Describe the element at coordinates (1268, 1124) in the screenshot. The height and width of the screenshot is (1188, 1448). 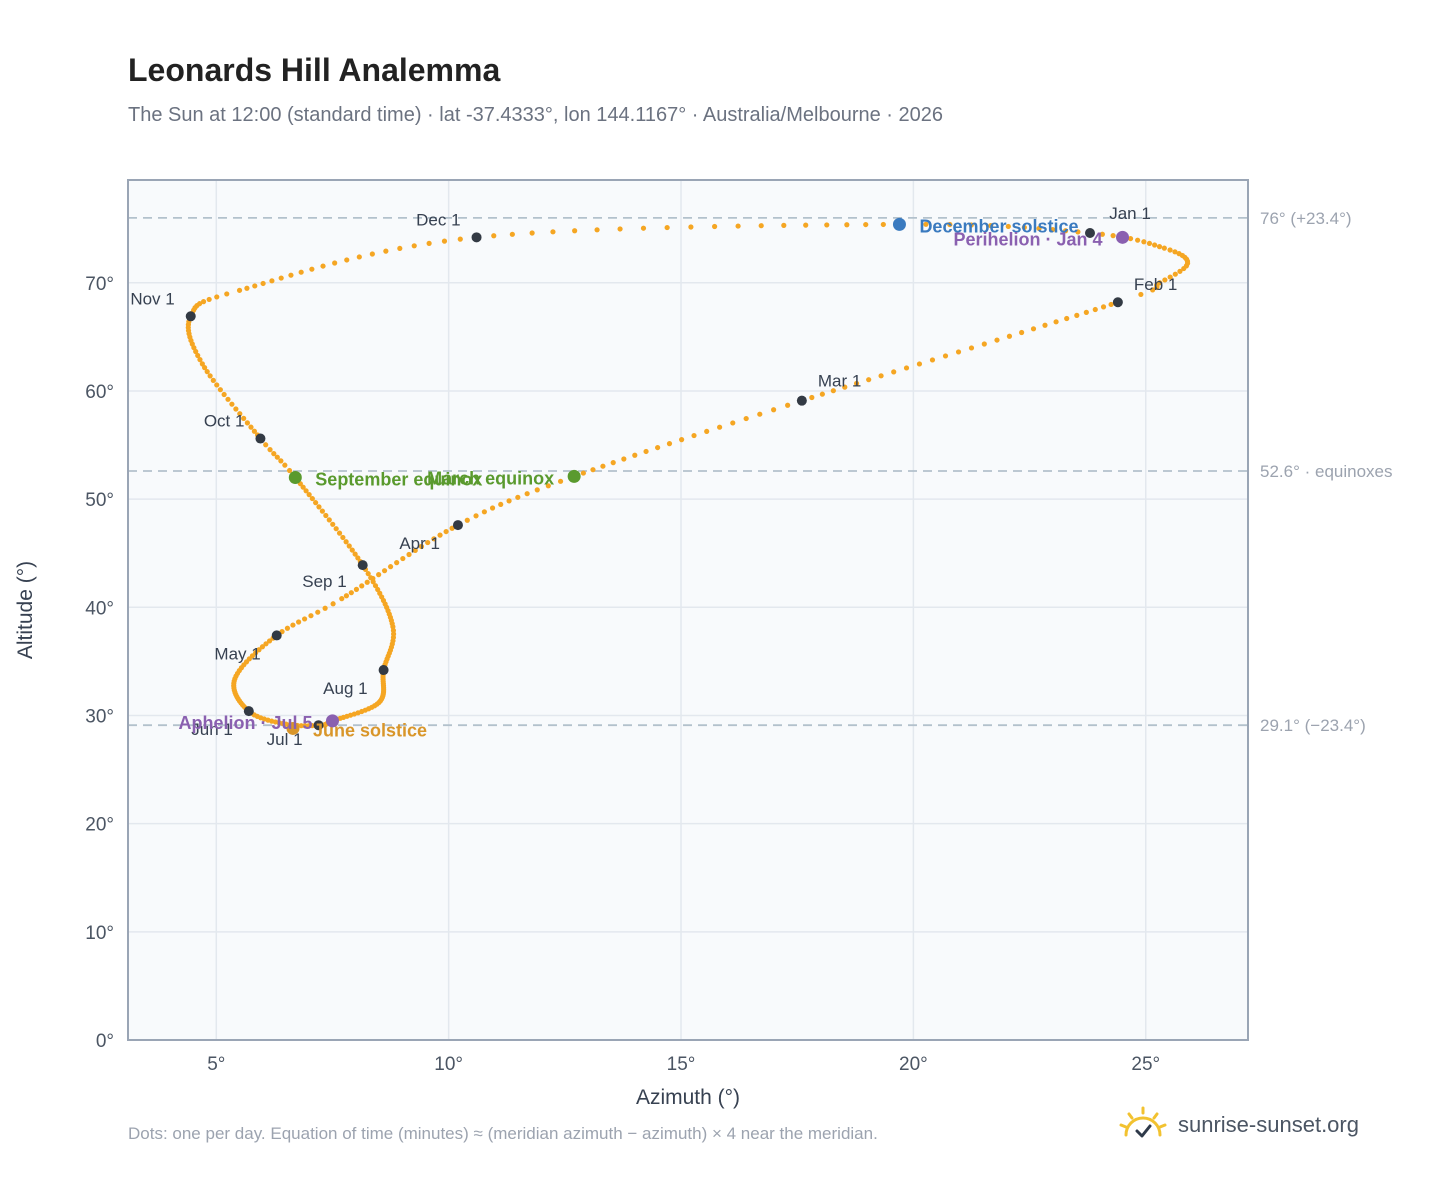
I see `brand-name: sunrise-sunset.org` at that location.